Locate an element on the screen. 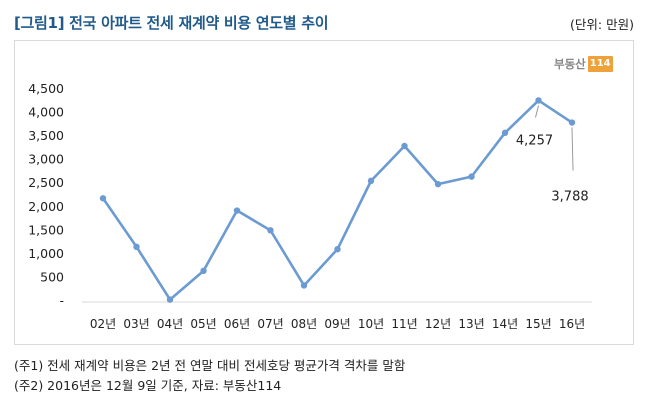 This screenshot has width=648, height=409. x-tick-label: 06년 is located at coordinates (237, 324).